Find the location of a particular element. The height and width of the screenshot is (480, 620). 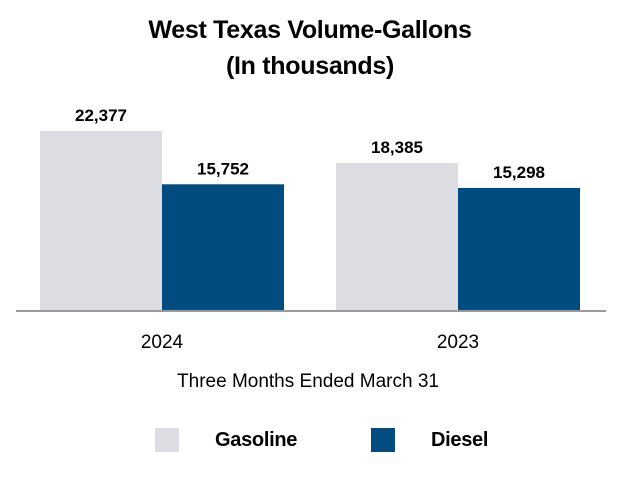

legend-item-gasoline: Gasoline is located at coordinates (226, 440).